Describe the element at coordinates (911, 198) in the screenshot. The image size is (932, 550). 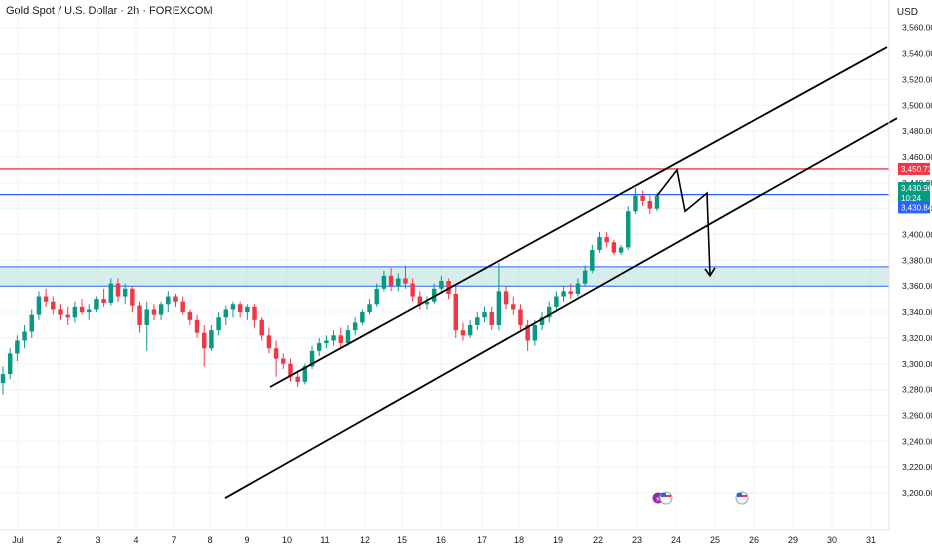
I see `countdown-label: 10:24` at that location.